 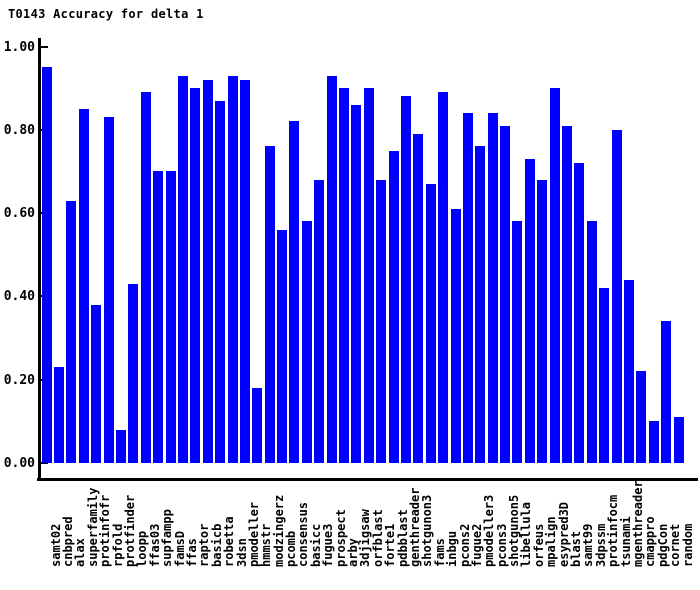 What do you see at coordinates (675, 545) in the screenshot?
I see `x-tick-label-text: cornet` at bounding box center [675, 545].